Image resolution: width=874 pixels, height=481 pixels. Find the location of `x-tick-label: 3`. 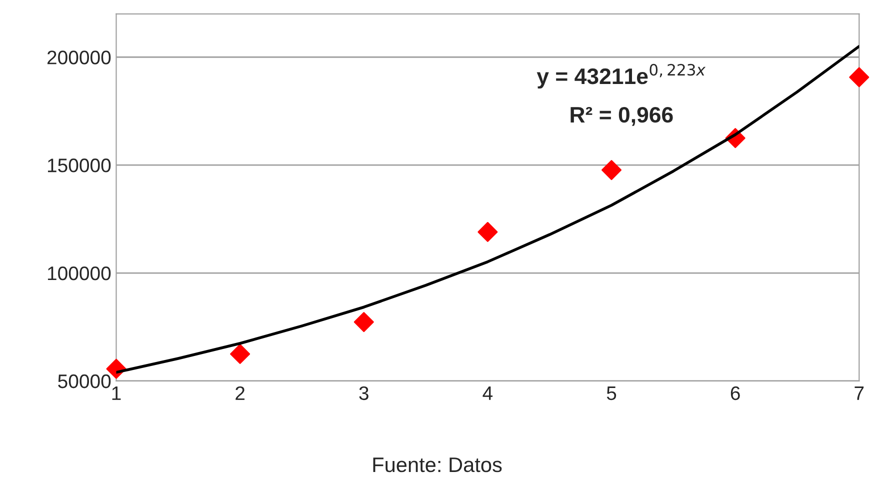

x-tick-label: 3 is located at coordinates (363, 393).